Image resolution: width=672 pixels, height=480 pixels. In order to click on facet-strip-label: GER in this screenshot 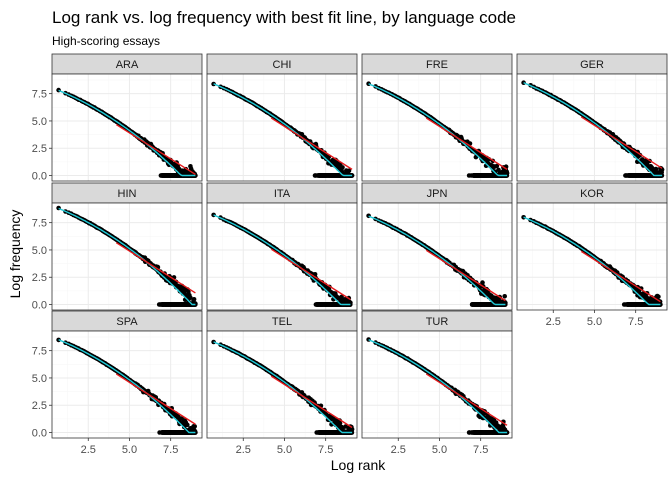, I will do `click(592, 65)`.